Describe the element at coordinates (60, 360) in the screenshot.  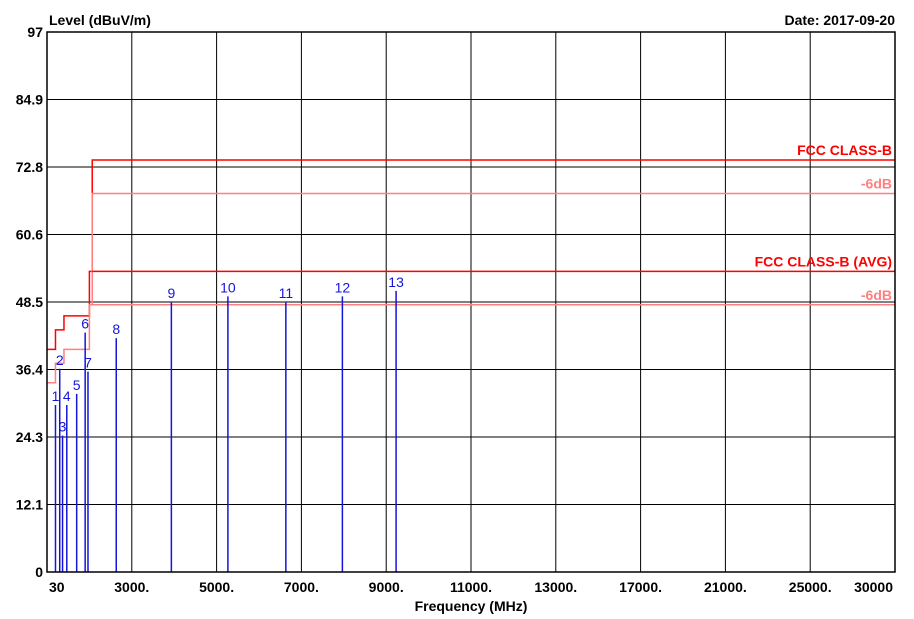
I see `marker-label: 2` at that location.